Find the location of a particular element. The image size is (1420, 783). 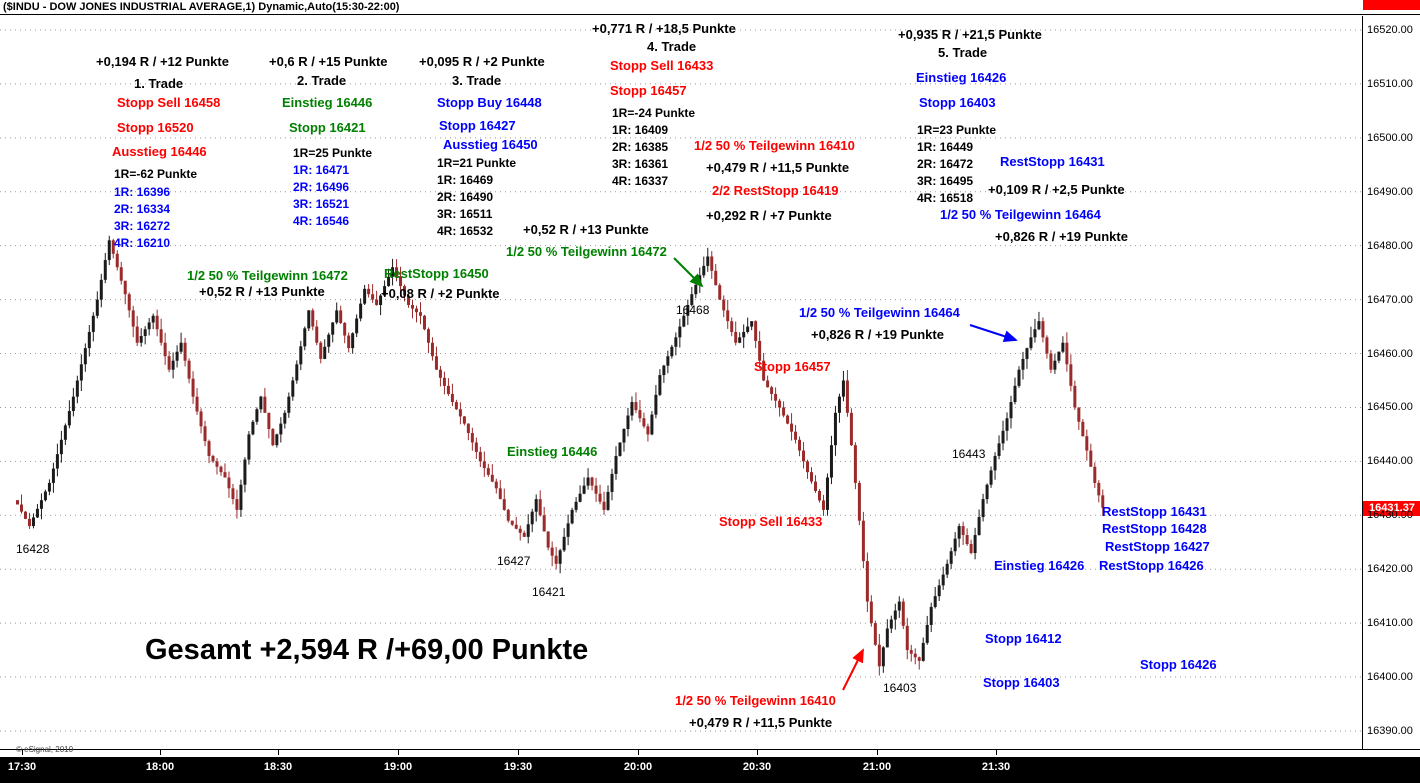

time-axis-tick is located at coordinates (398, 752).